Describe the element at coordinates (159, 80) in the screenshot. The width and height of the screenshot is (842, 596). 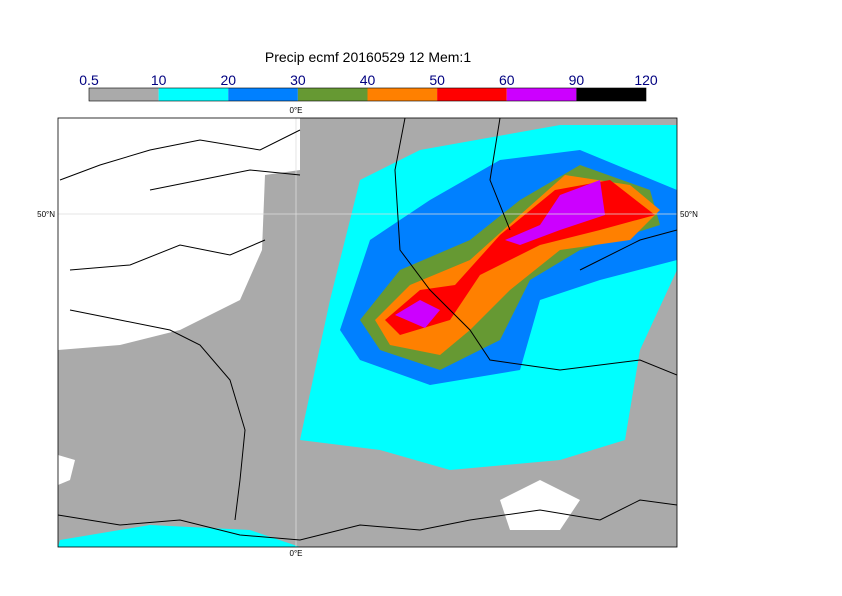
I see `colorbar-label: 10` at that location.